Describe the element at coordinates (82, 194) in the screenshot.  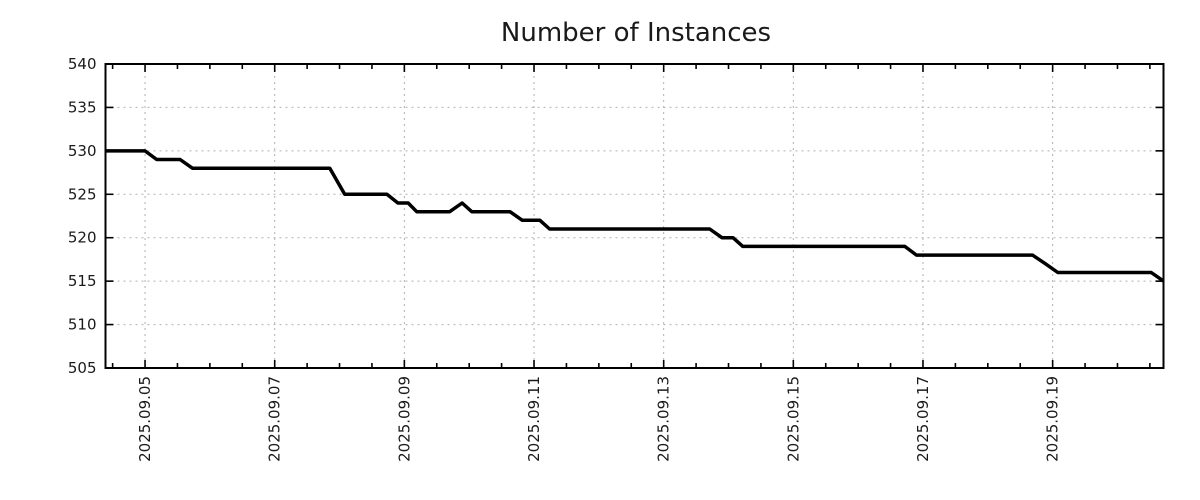
I see `y-tick-label: 525` at that location.